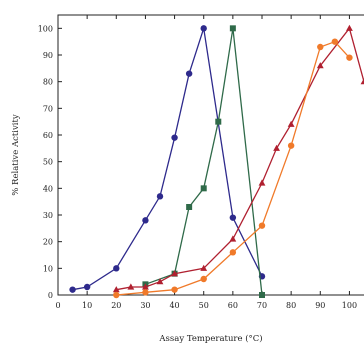 The width and height of the screenshot is (364, 344). What do you see at coordinates (48, 188) in the screenshot?
I see `y-tick-label: 40` at bounding box center [48, 188].